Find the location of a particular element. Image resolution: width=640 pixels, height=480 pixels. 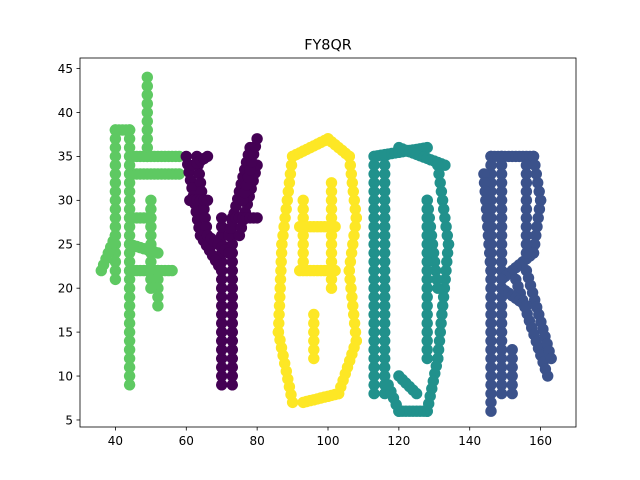

y-tick-label: 15 is located at coordinates (65, 332).